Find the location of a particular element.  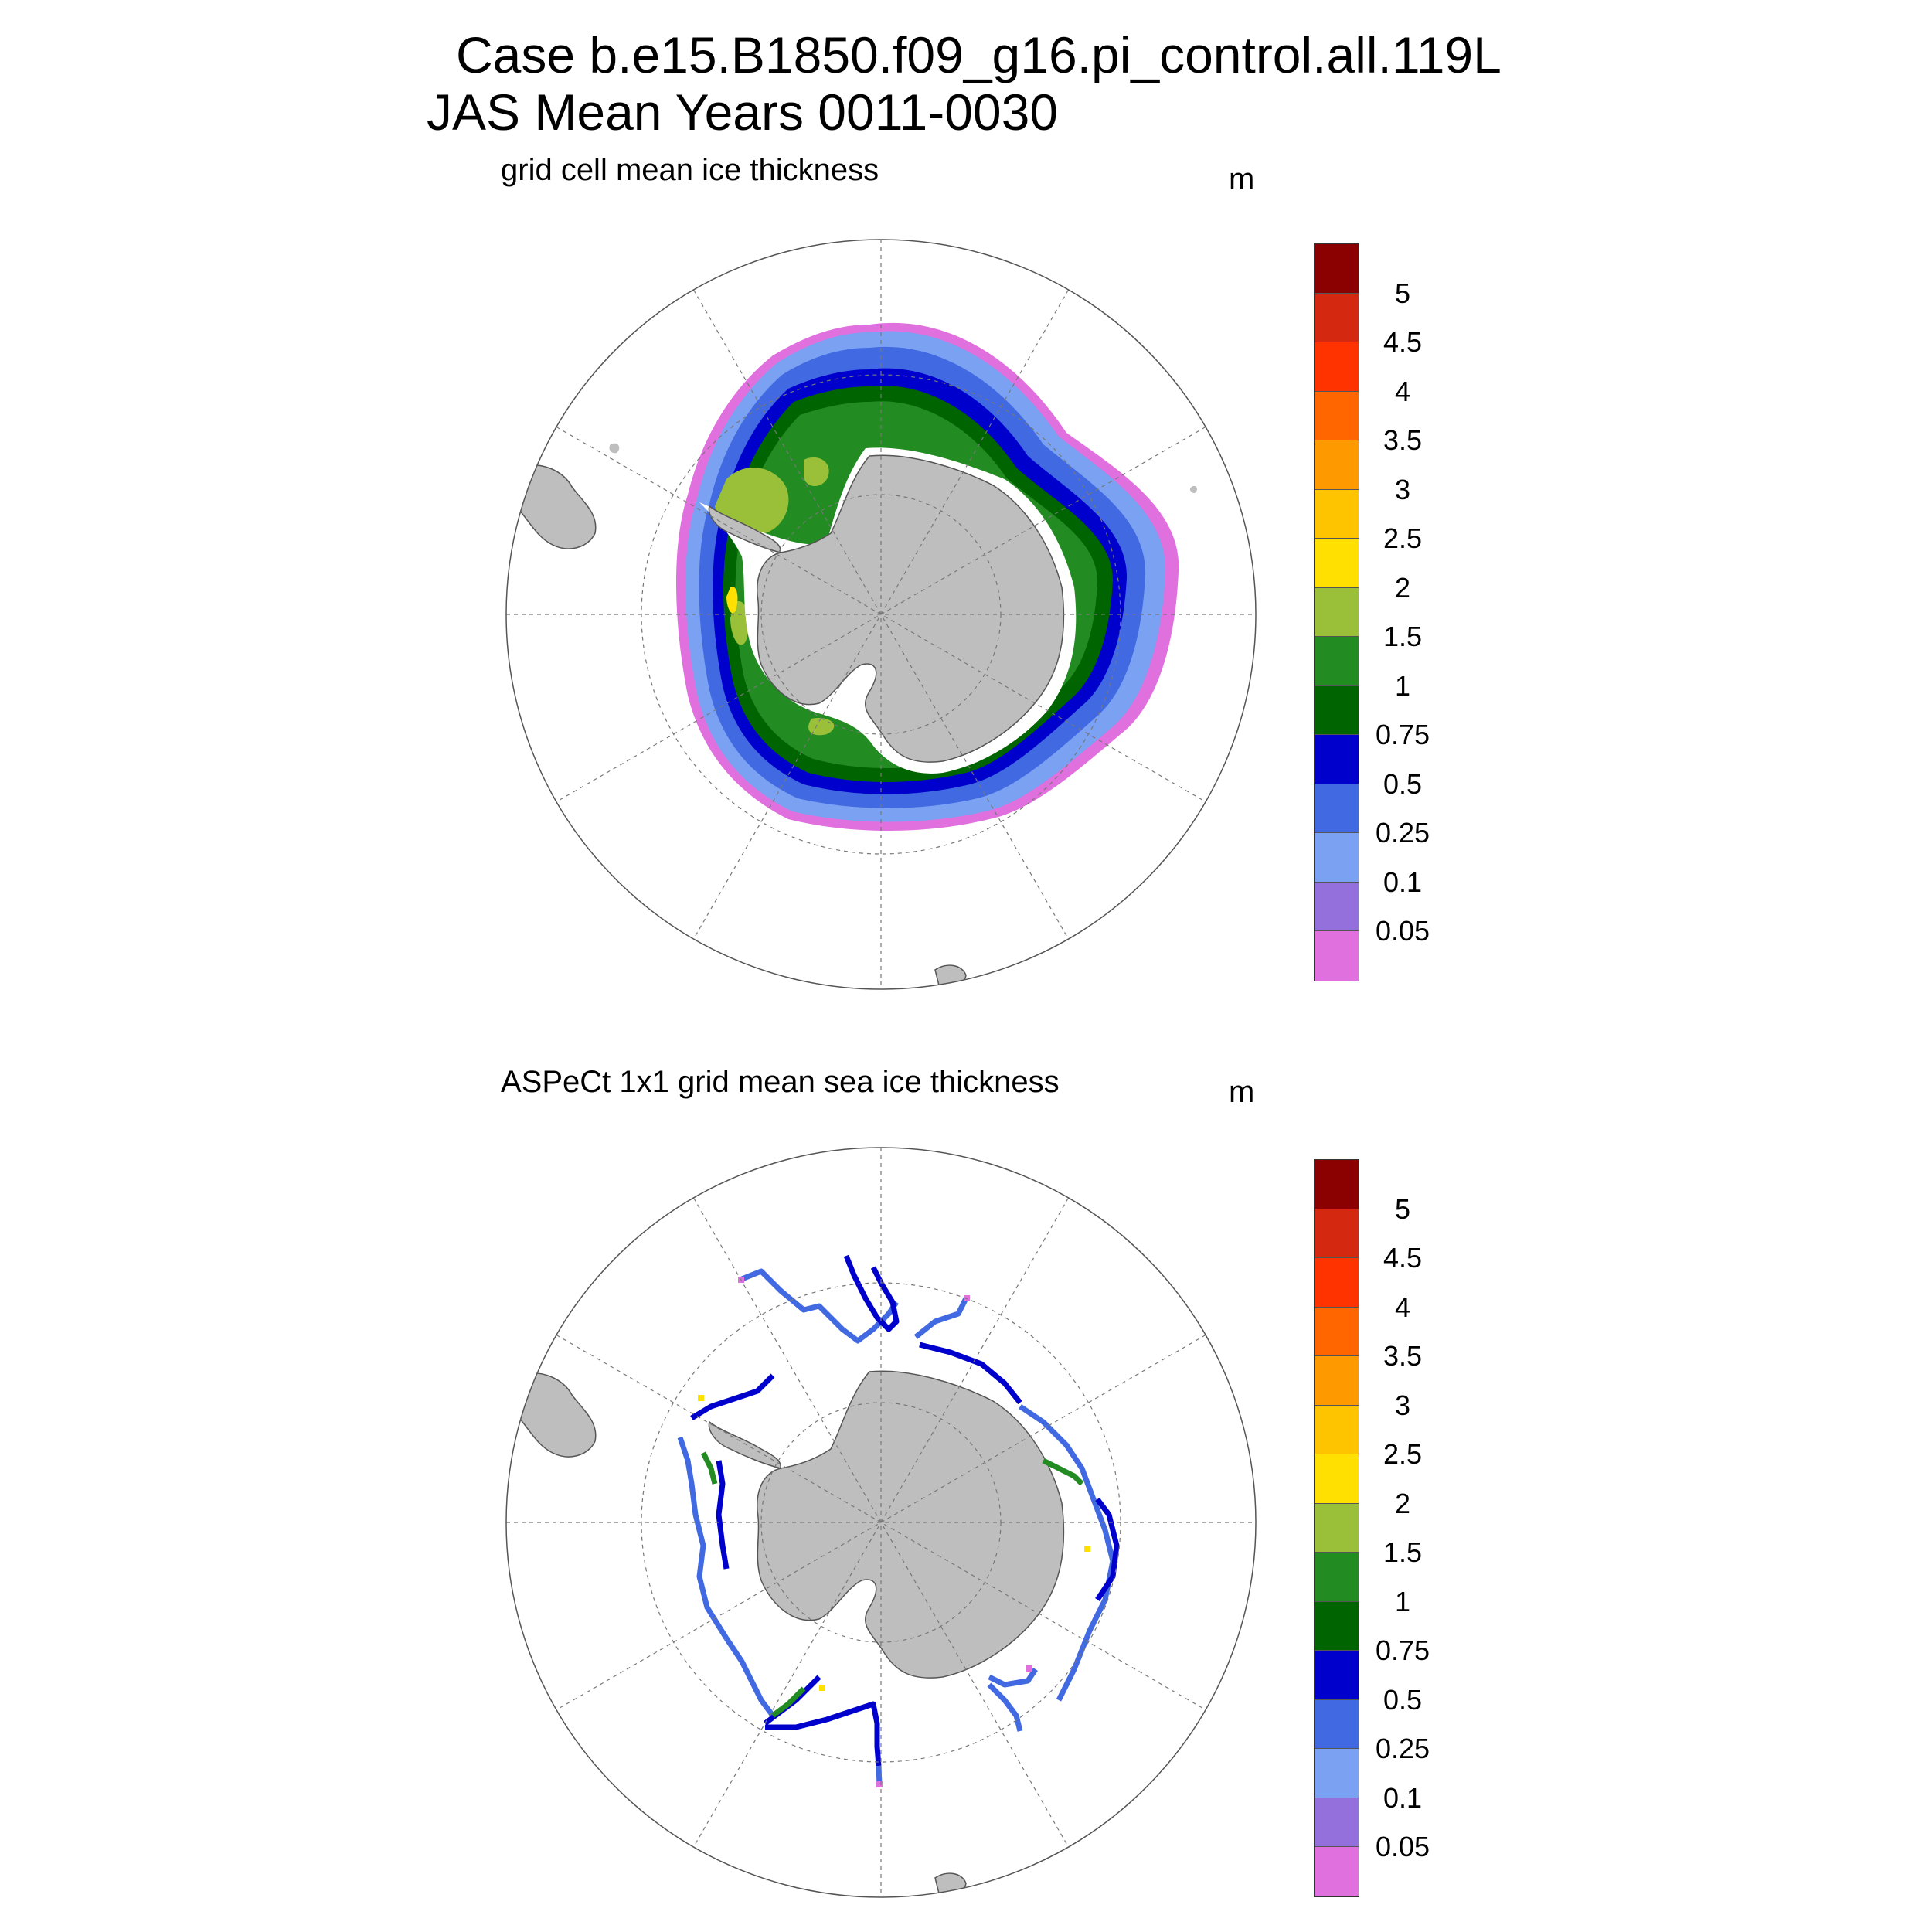

cbar2-label-3.5: 3.5 is located at coordinates (1403, 1356).